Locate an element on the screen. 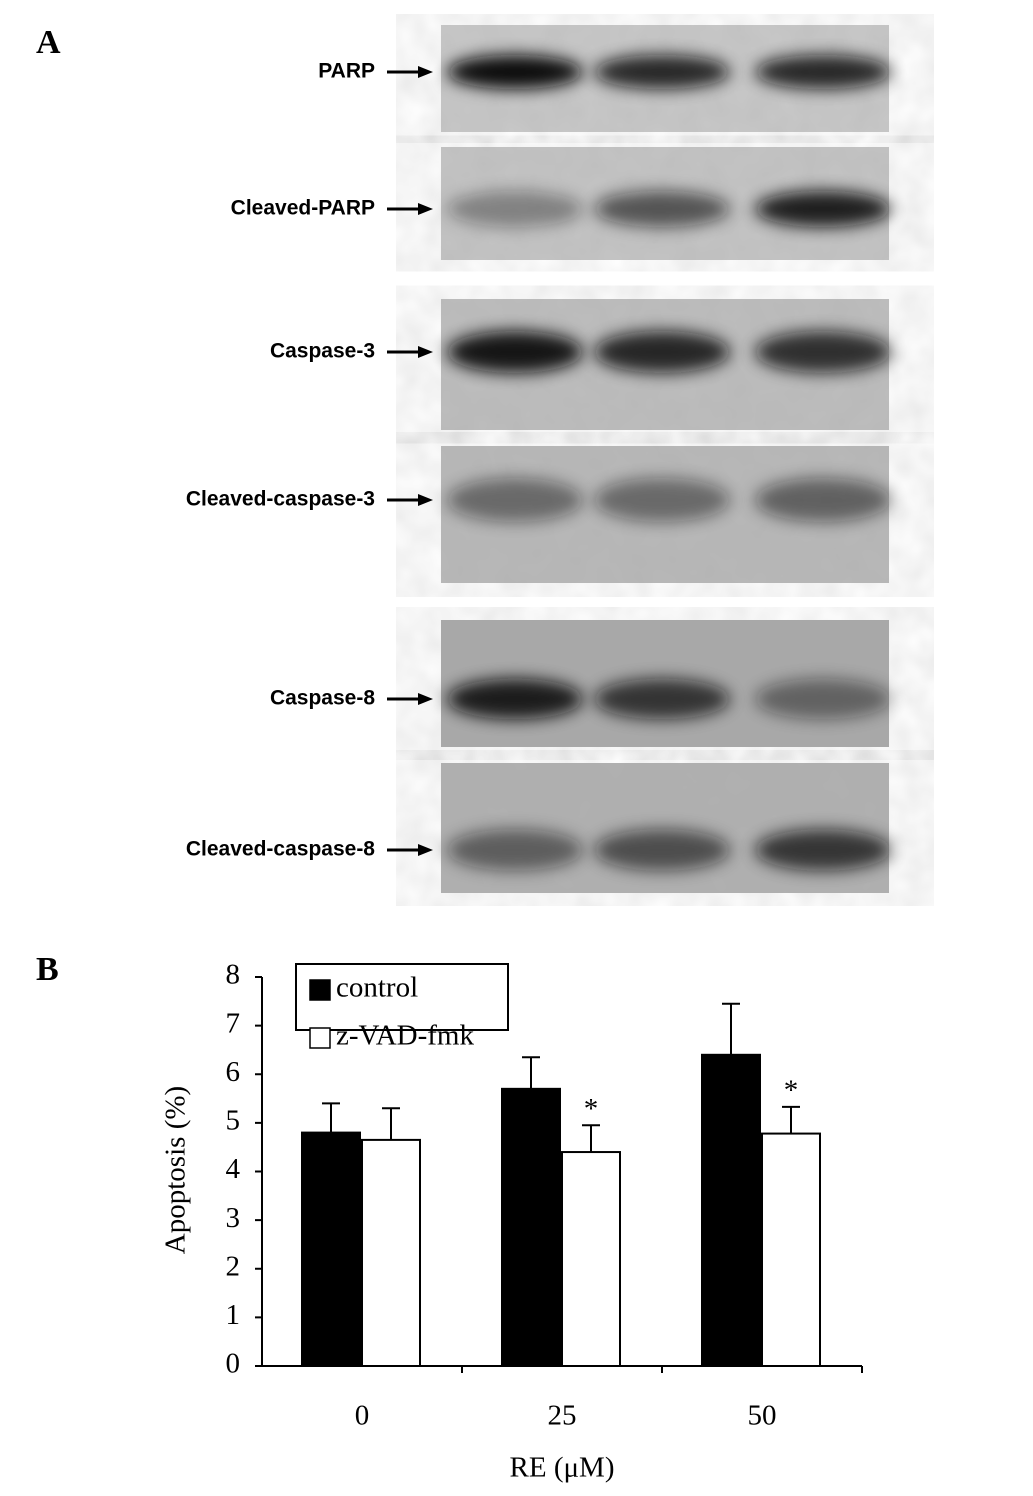 The height and width of the screenshot is (1496, 1033). x-tick-label: 25 is located at coordinates (562, 1416).